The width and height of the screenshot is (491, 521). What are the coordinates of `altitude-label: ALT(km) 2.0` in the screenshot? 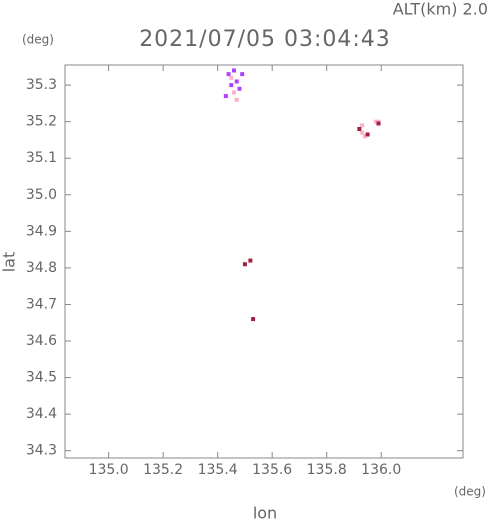 It's located at (440, 9).